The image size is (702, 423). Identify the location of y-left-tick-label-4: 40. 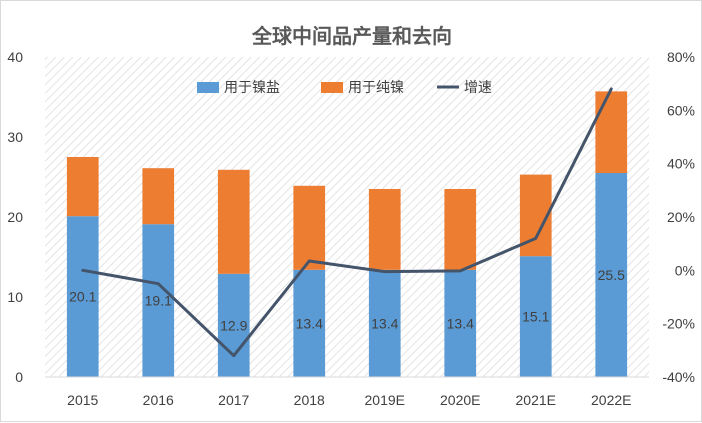
(15, 57).